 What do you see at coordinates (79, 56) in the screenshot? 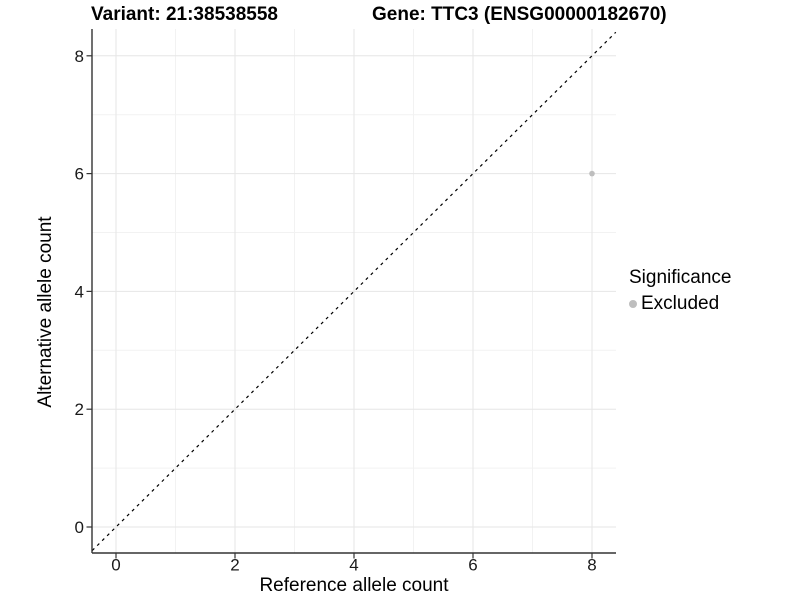
I see `y-tick-label: 8` at bounding box center [79, 56].